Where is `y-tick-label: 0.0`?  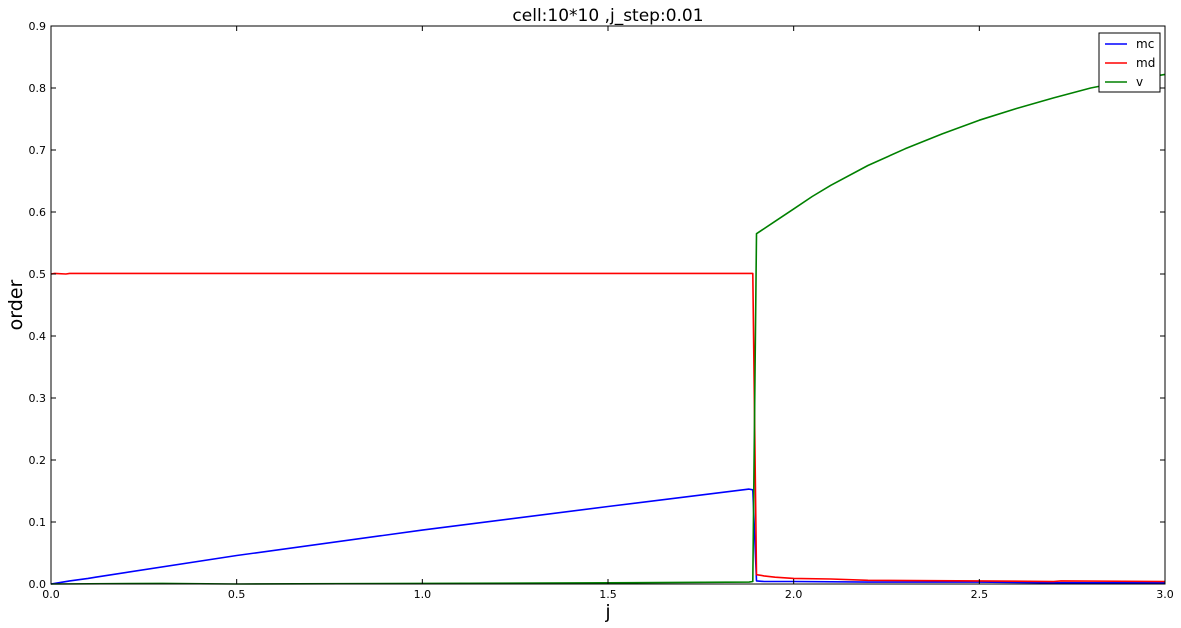 y-tick-label: 0.0 is located at coordinates (38, 584).